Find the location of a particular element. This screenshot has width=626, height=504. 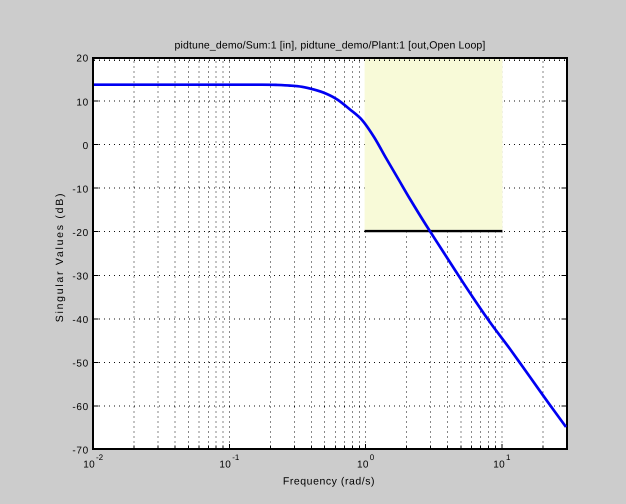

svg-text: -40 is located at coordinates (80, 320).